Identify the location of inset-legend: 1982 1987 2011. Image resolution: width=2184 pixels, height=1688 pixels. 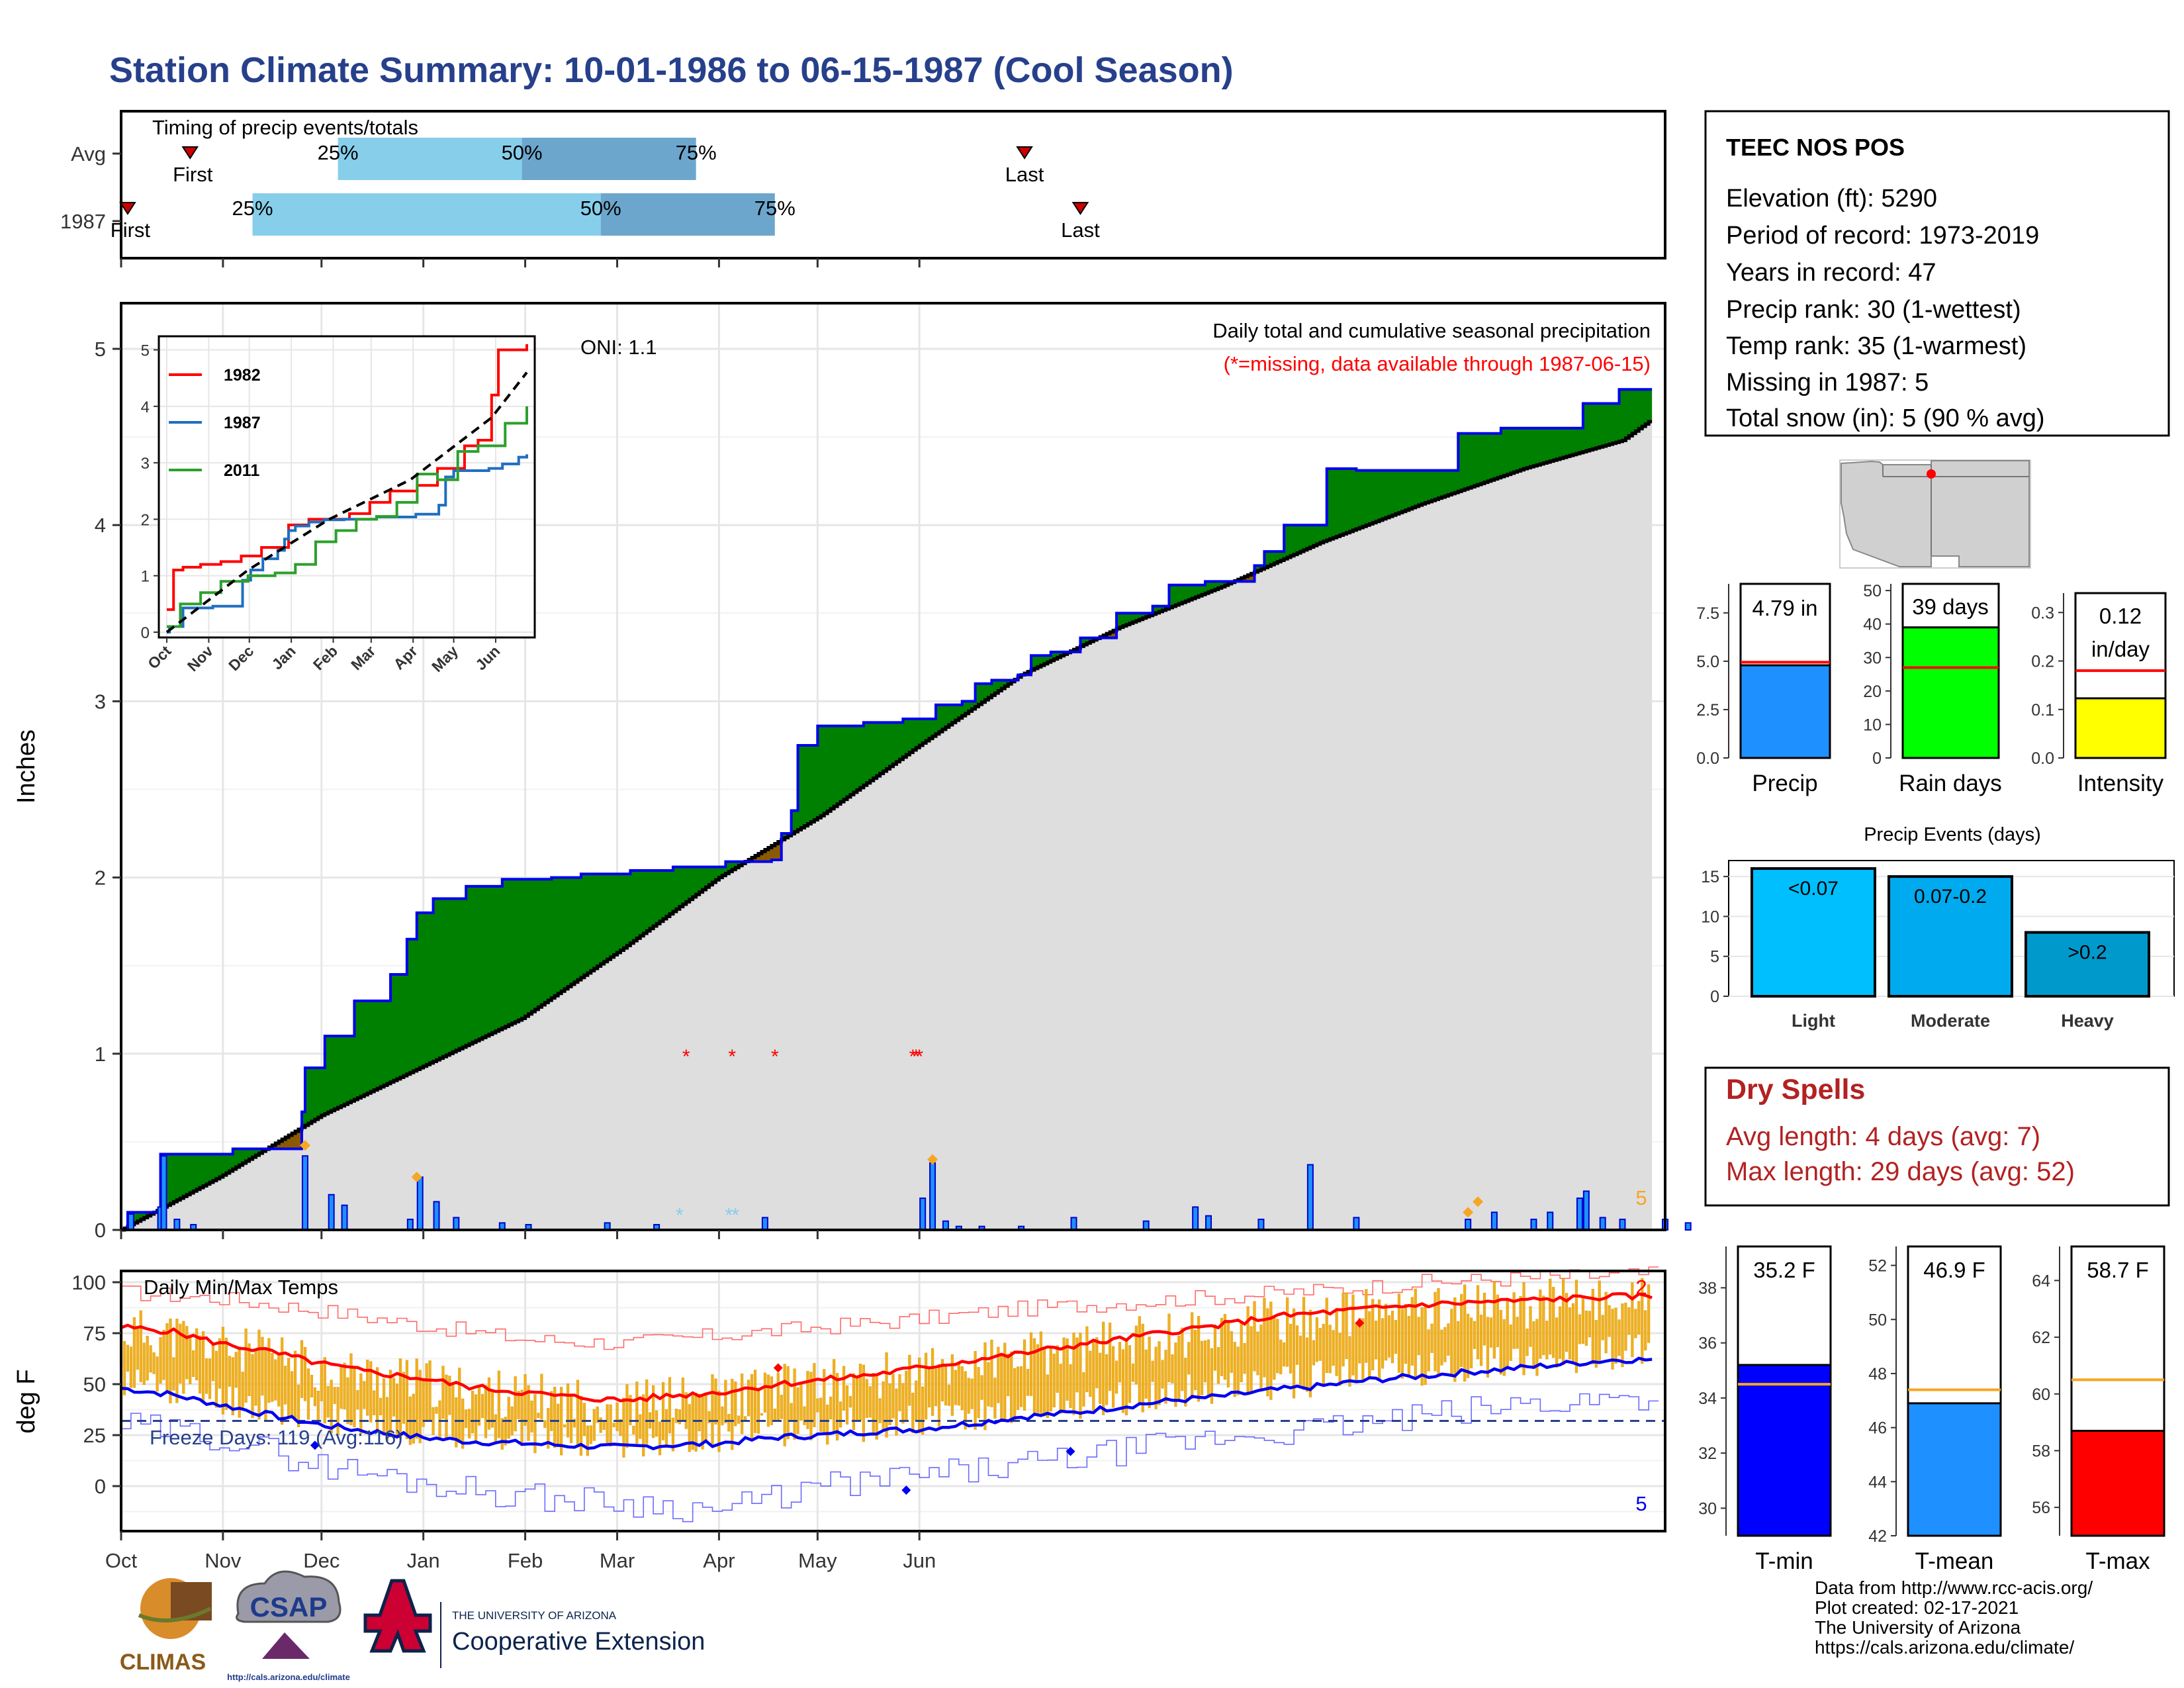
(215, 423).